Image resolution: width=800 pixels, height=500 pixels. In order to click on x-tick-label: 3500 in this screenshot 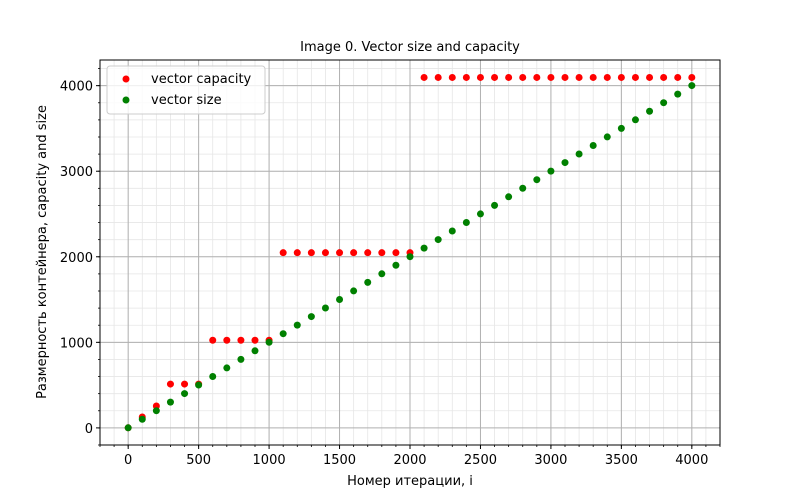, I will do `click(621, 460)`.